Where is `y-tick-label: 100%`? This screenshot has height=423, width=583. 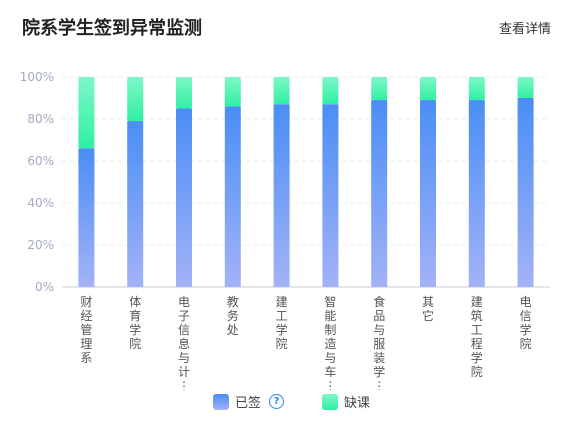
y-tick-label: 100% is located at coordinates (37, 77).